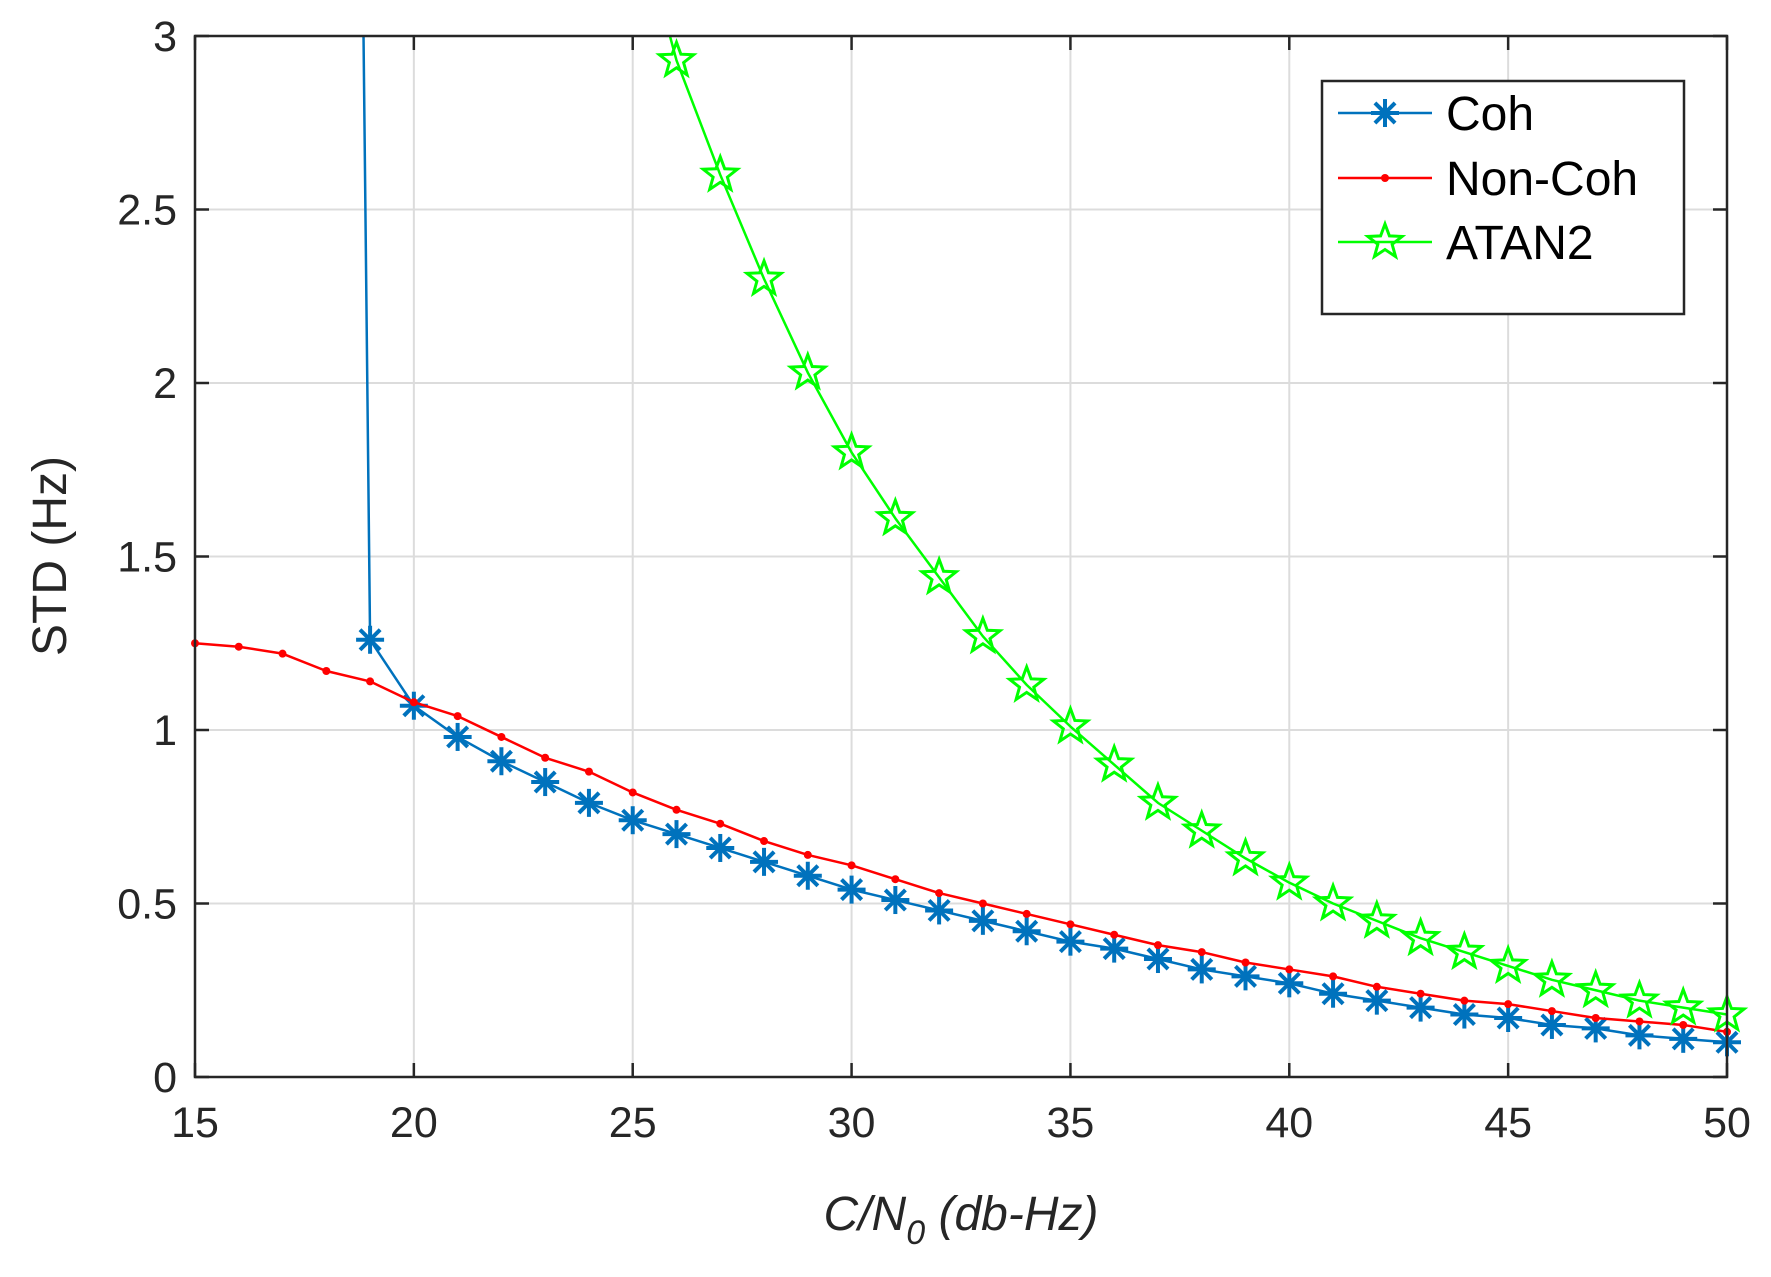 The image size is (1771, 1277). What do you see at coordinates (165, 731) in the screenshot?
I see `y-tick-label: 1` at bounding box center [165, 731].